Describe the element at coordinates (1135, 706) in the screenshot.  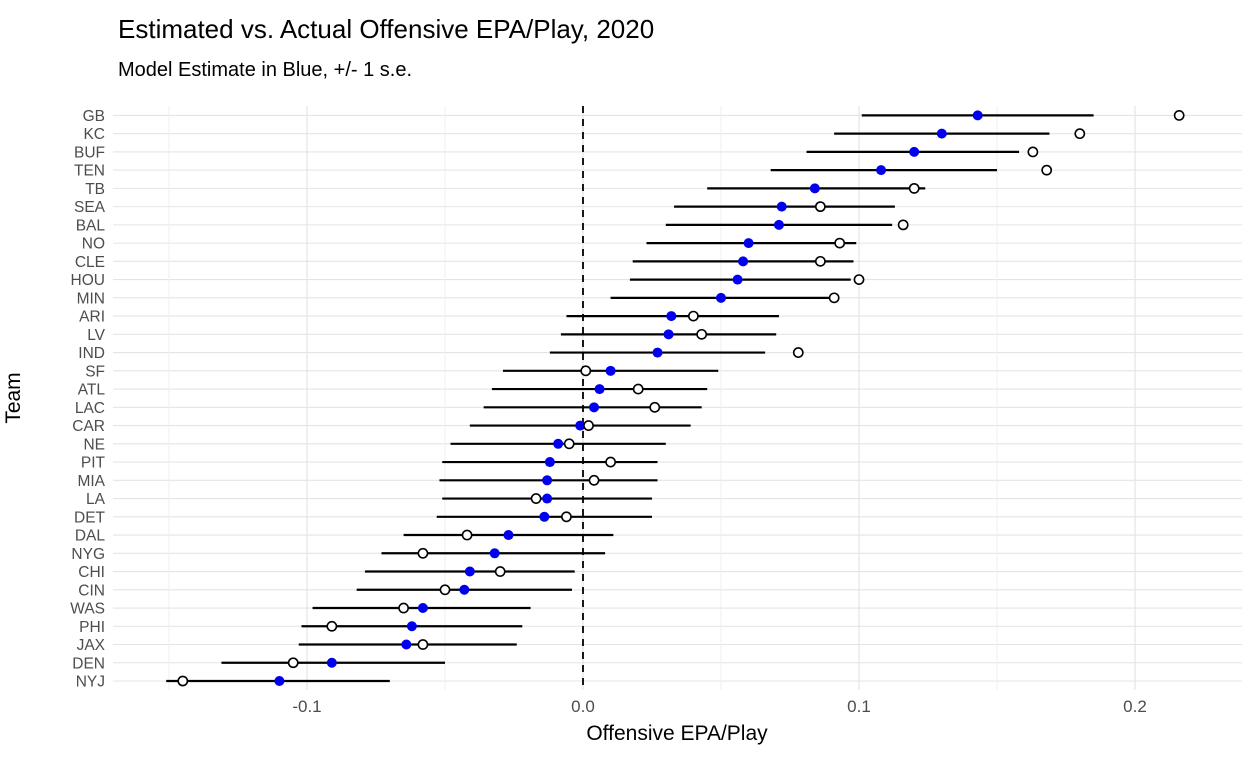
I see `x-tick-label: 0.2` at that location.